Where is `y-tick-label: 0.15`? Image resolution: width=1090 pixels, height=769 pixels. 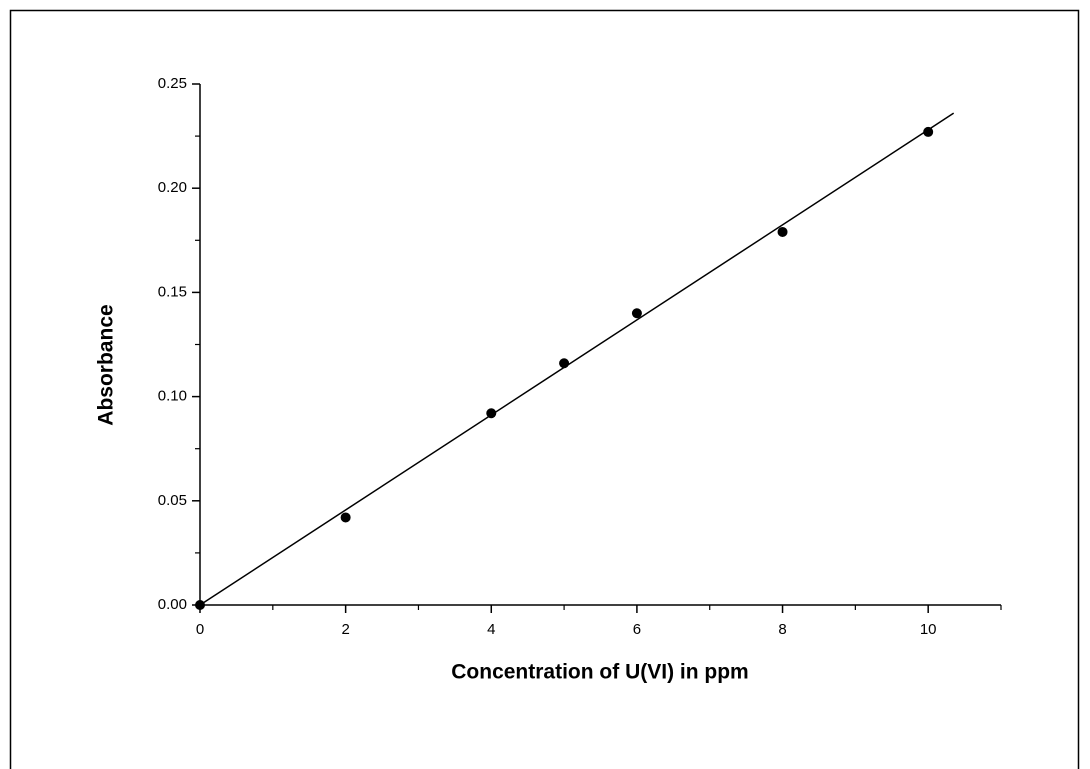
y-tick-label: 0.15 is located at coordinates (172, 291).